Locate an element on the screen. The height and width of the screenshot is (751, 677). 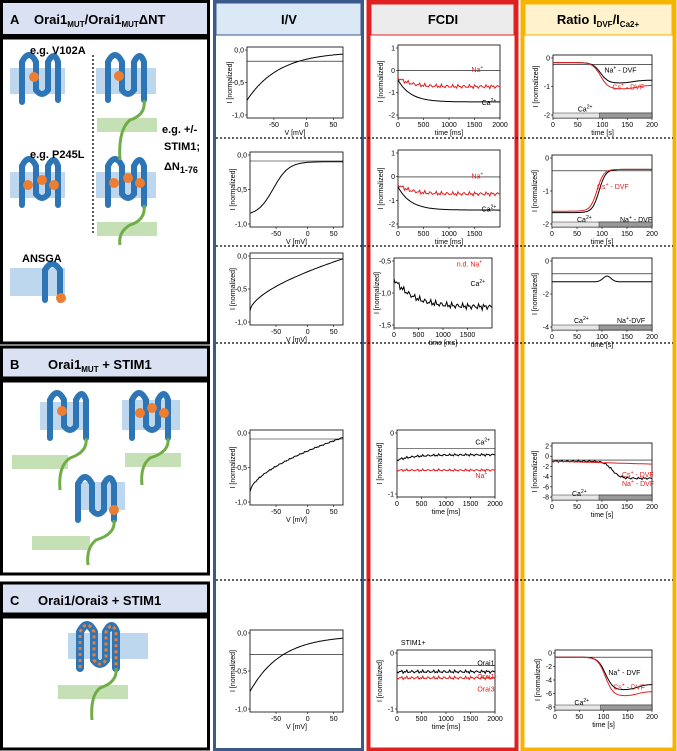
y-tick-label: 1 is located at coordinates (393, 154).